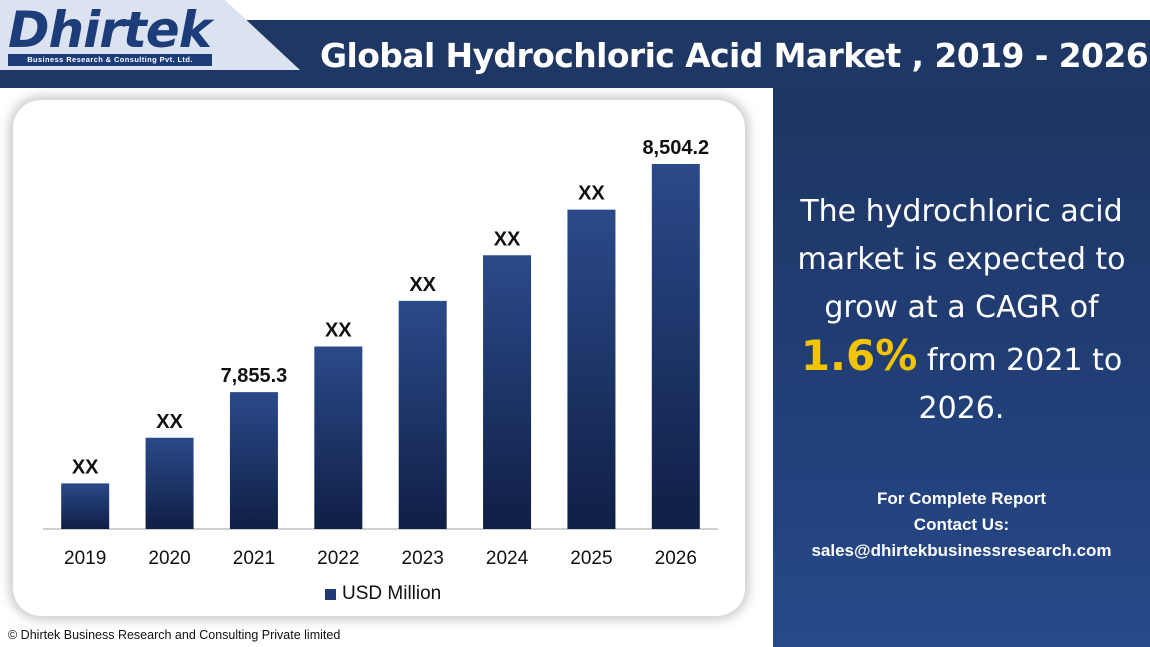 The width and height of the screenshot is (1150, 647). Describe the element at coordinates (961, 498) in the screenshot. I see `contact-heading: For Complete Report` at that location.